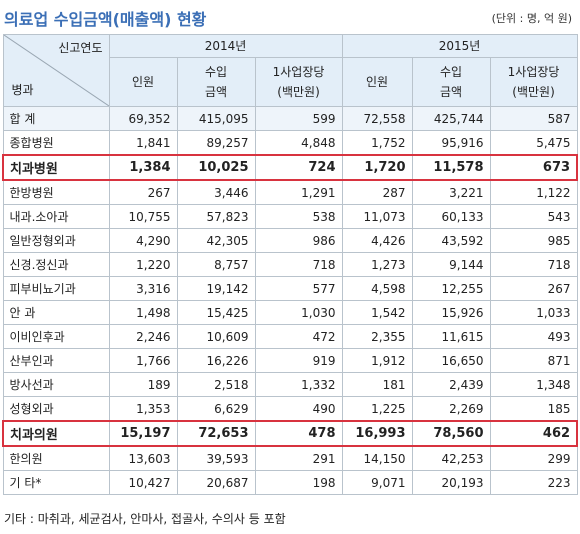 This screenshot has height=534, width=580. I want to click on cell-value: 1,033, so click(533, 312).